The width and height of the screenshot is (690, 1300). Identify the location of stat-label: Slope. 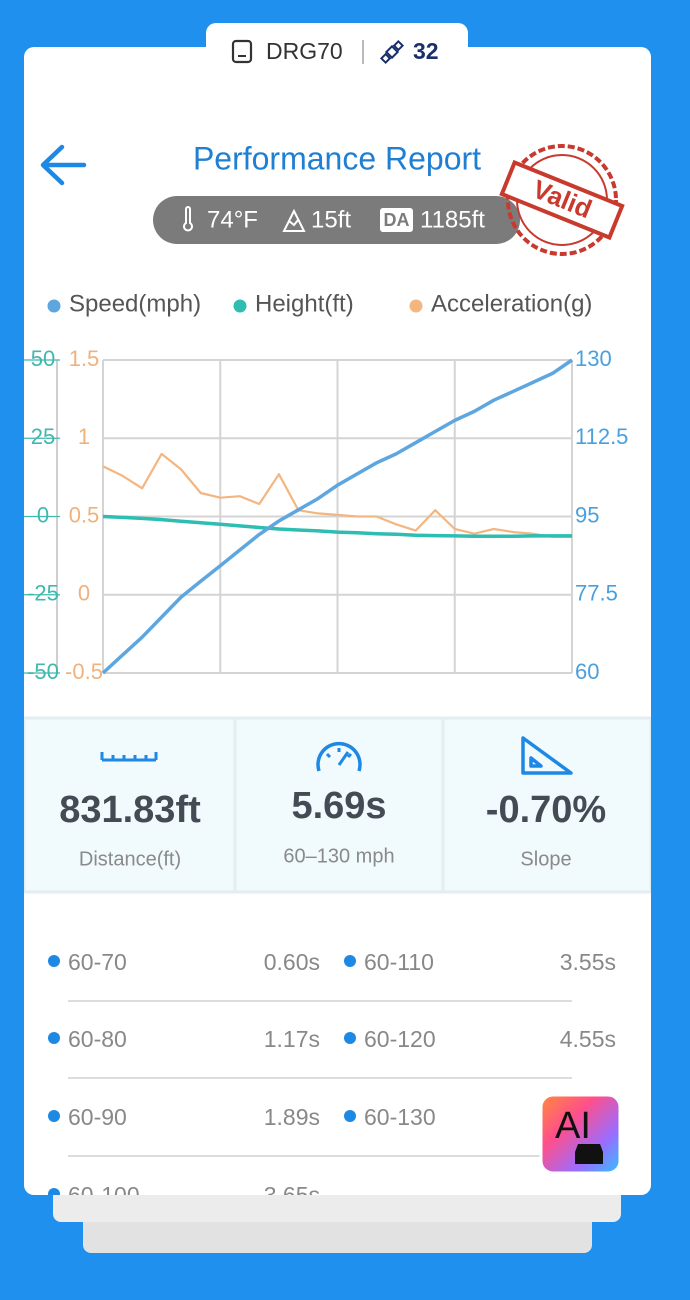
(545, 859).